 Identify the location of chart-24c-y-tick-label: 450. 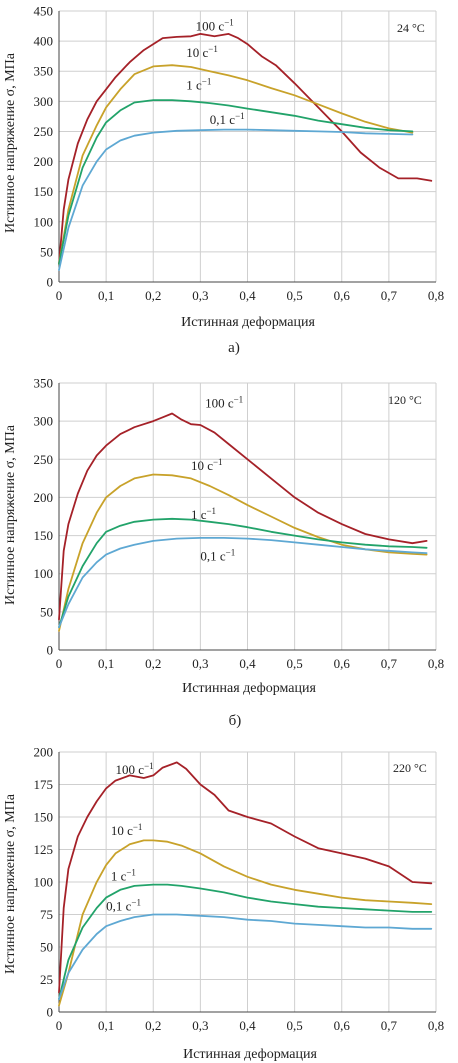
(44, 11).